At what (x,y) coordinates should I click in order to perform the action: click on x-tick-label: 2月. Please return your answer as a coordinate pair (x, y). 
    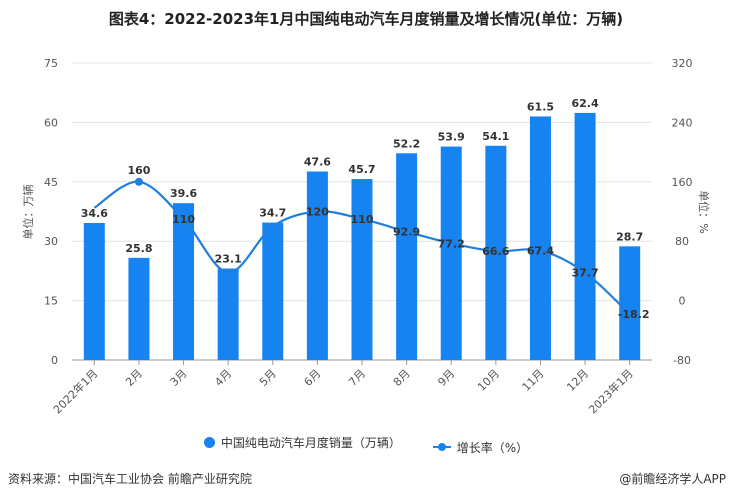
    Looking at the image, I should click on (134, 378).